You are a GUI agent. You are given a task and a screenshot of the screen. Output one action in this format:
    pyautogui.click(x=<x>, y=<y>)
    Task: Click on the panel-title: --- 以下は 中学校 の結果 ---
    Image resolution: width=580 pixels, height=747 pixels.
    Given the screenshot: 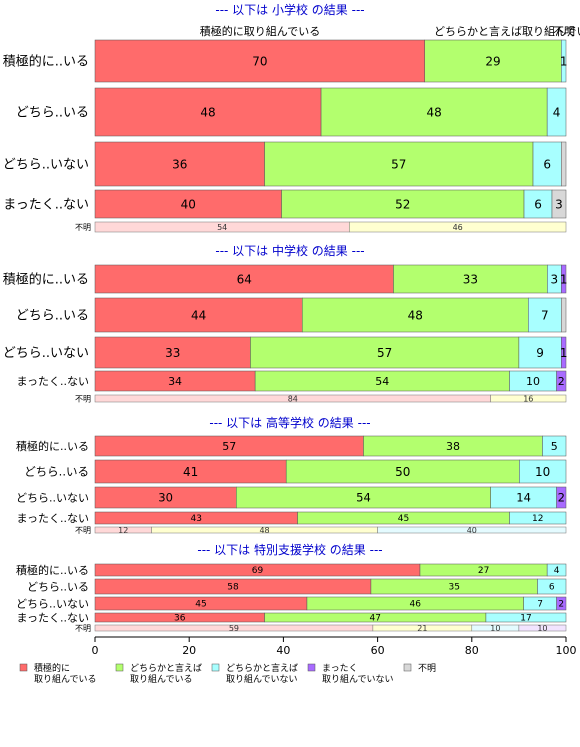 What is the action you would take?
    pyautogui.click(x=289, y=250)
    